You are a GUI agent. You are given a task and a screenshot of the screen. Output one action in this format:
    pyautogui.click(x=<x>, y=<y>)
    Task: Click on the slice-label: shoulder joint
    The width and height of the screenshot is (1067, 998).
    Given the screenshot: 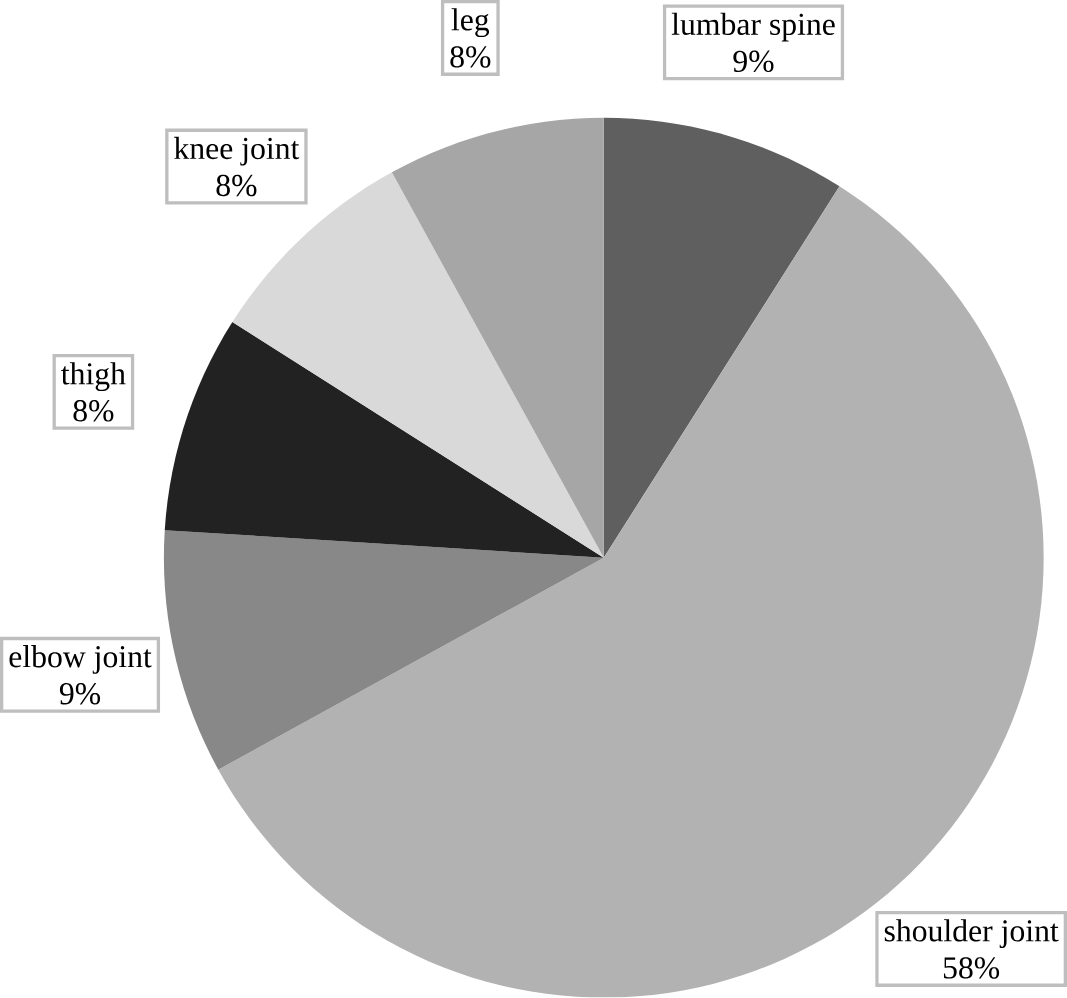 What is the action you would take?
    pyautogui.click(x=971, y=934)
    